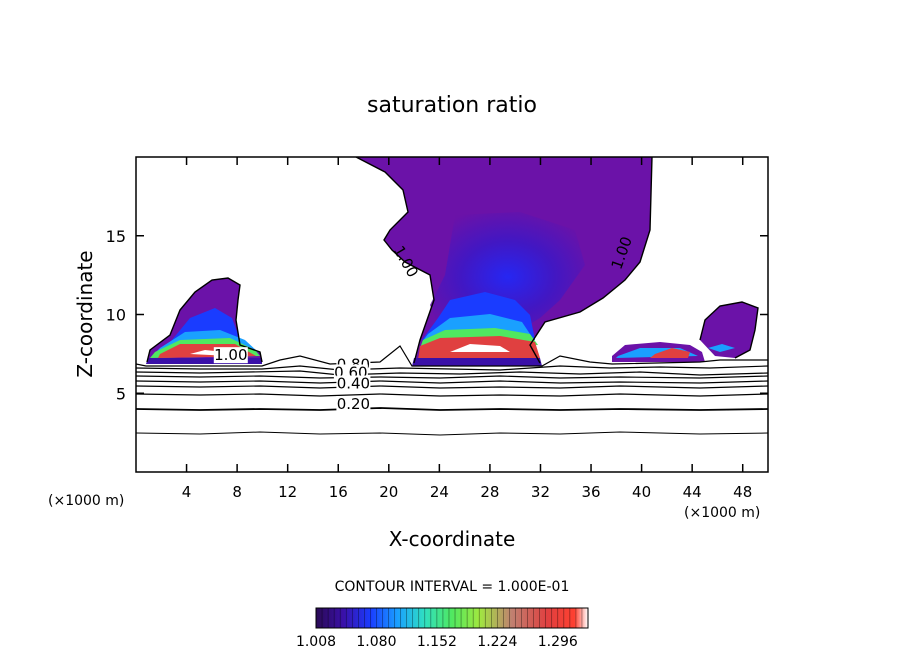 The height and width of the screenshot is (654, 904). I want to click on contour-line-0.20, so click(452, 409).